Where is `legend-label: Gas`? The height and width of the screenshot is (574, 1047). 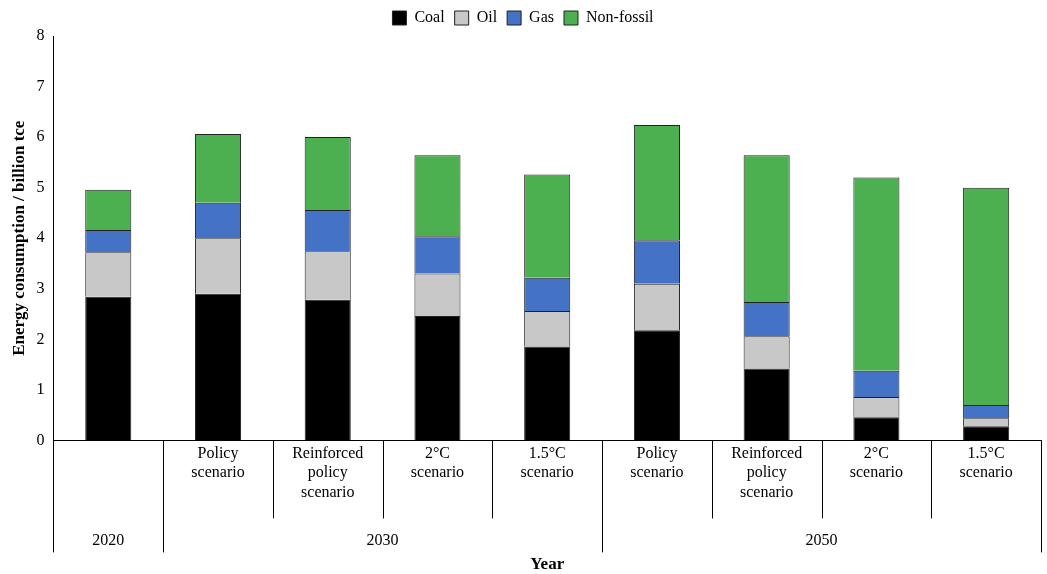
legend-label: Gas is located at coordinates (541, 17).